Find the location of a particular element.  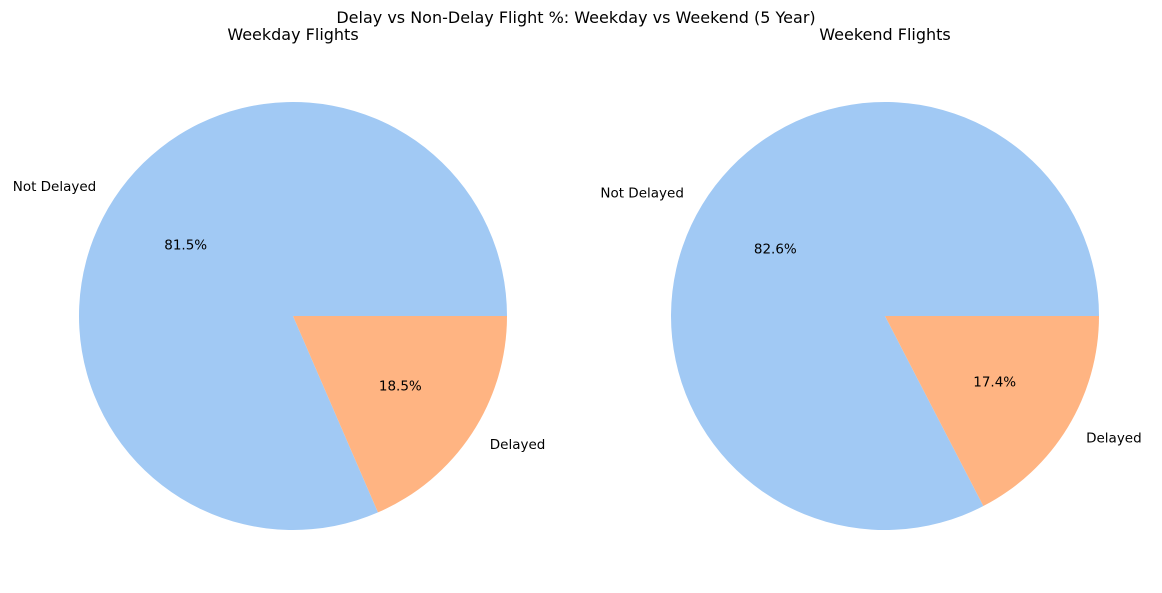

pie-slice-delayed-weekday is located at coordinates (400, 414).